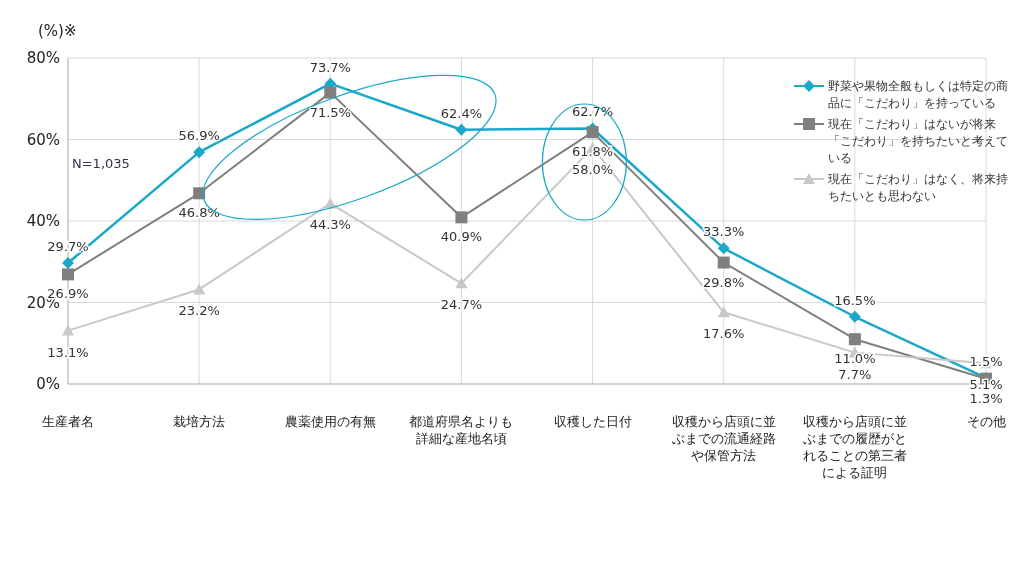  What do you see at coordinates (918, 95) in the screenshot?
I see `legend-label: 野菜や果物全般もしくは特定の商品に「こだわり」を持っている` at bounding box center [918, 95].